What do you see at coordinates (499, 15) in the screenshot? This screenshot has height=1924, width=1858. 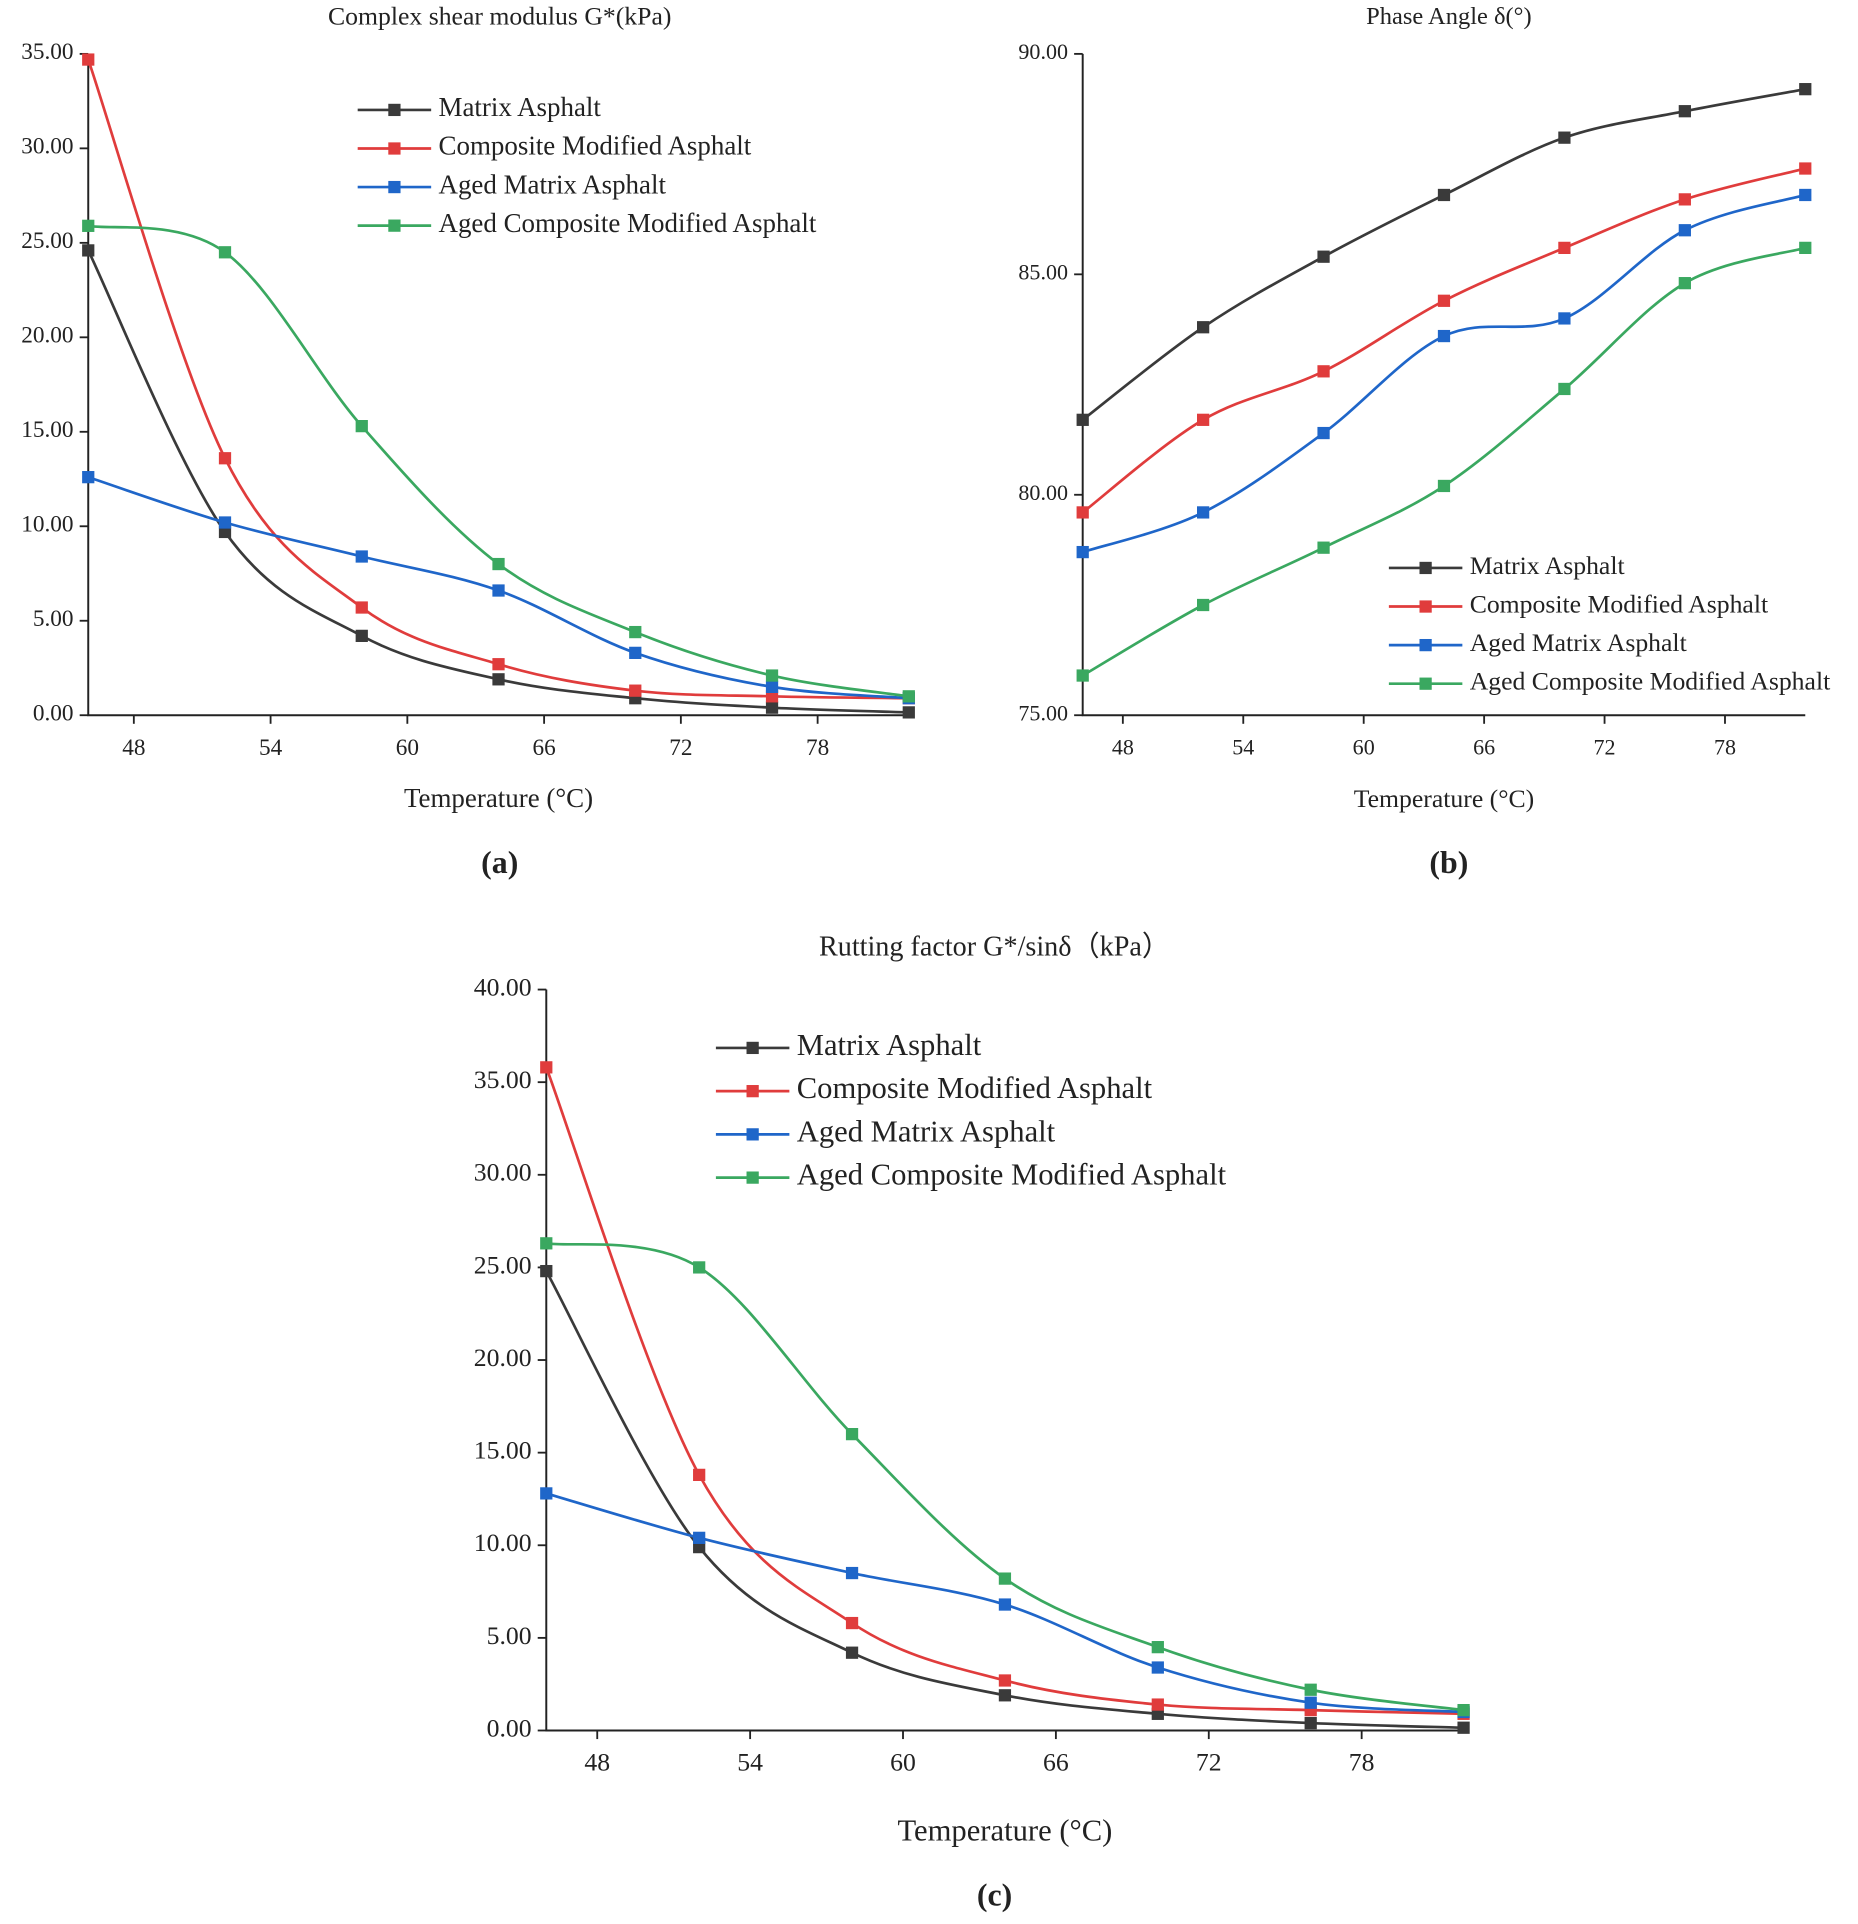 I see `chart-title: Complex shear modulus G*(kPa)` at bounding box center [499, 15].